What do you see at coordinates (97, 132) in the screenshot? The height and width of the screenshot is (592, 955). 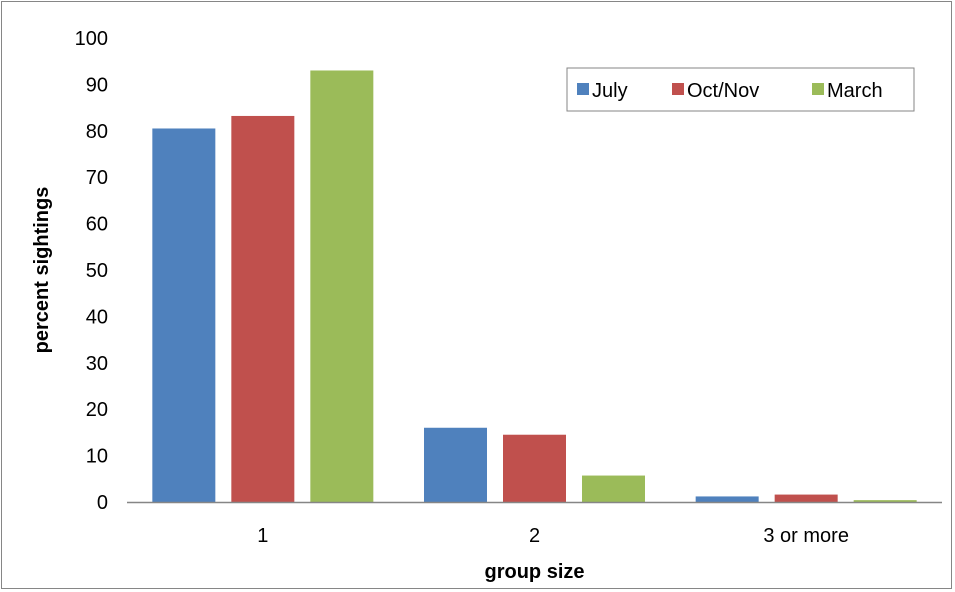 I see `y-tick-label: 80` at bounding box center [97, 132].